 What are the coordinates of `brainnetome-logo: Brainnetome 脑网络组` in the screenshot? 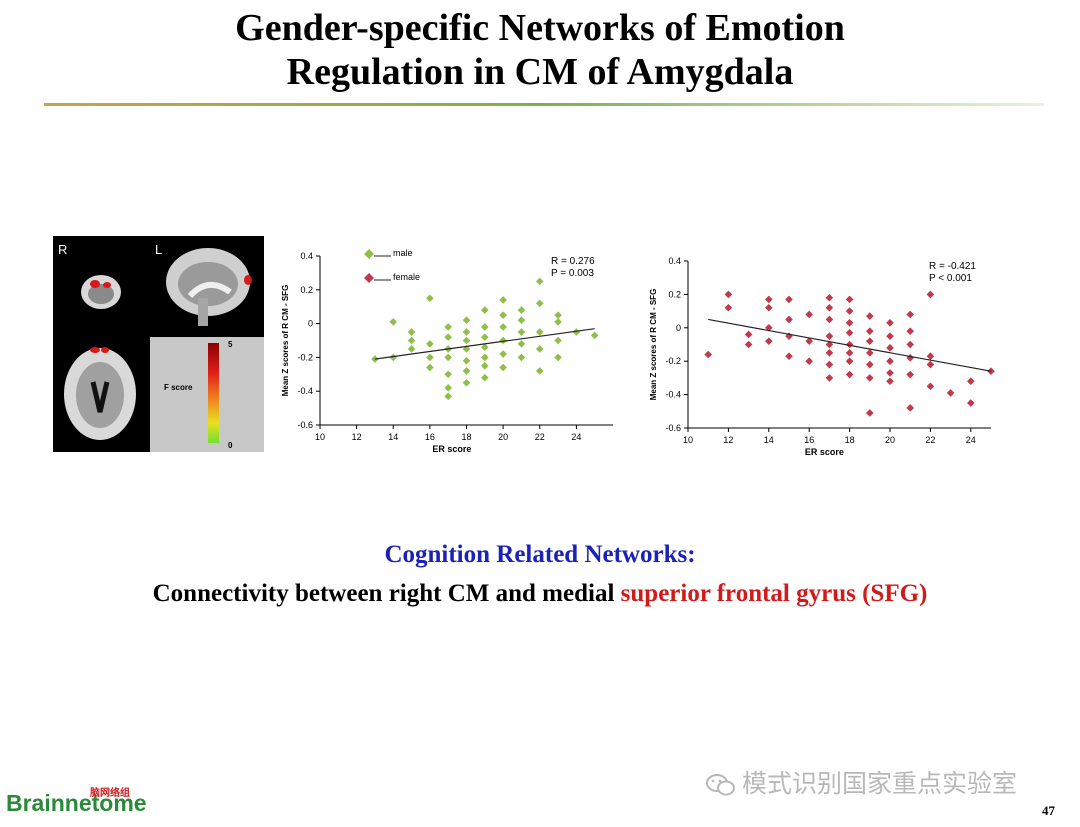 It's located at (76, 802).